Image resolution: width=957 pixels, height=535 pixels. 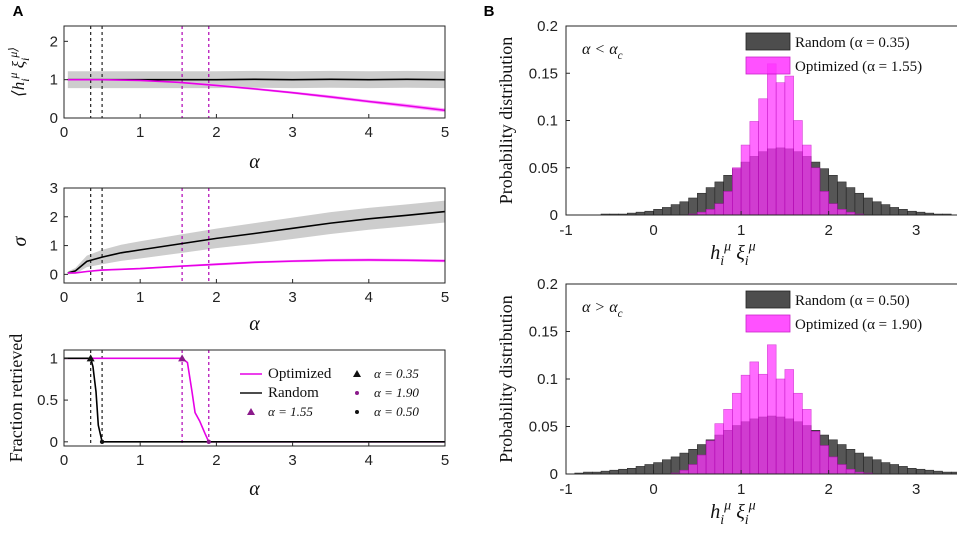 I want to click on a1-frame, so click(x=254, y=72).